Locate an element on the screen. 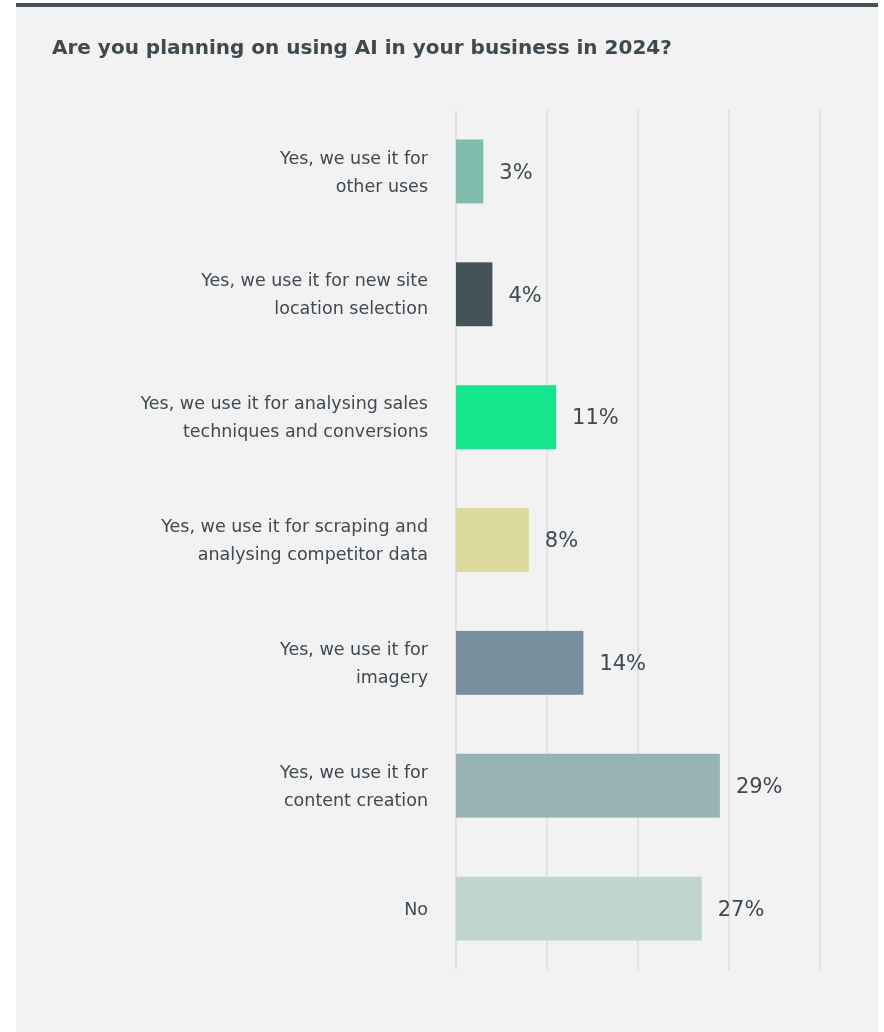 Image resolution: width=884 pixels, height=1032 pixels. y-tick-label: Yes, we use it for content creation is located at coordinates (354, 785).